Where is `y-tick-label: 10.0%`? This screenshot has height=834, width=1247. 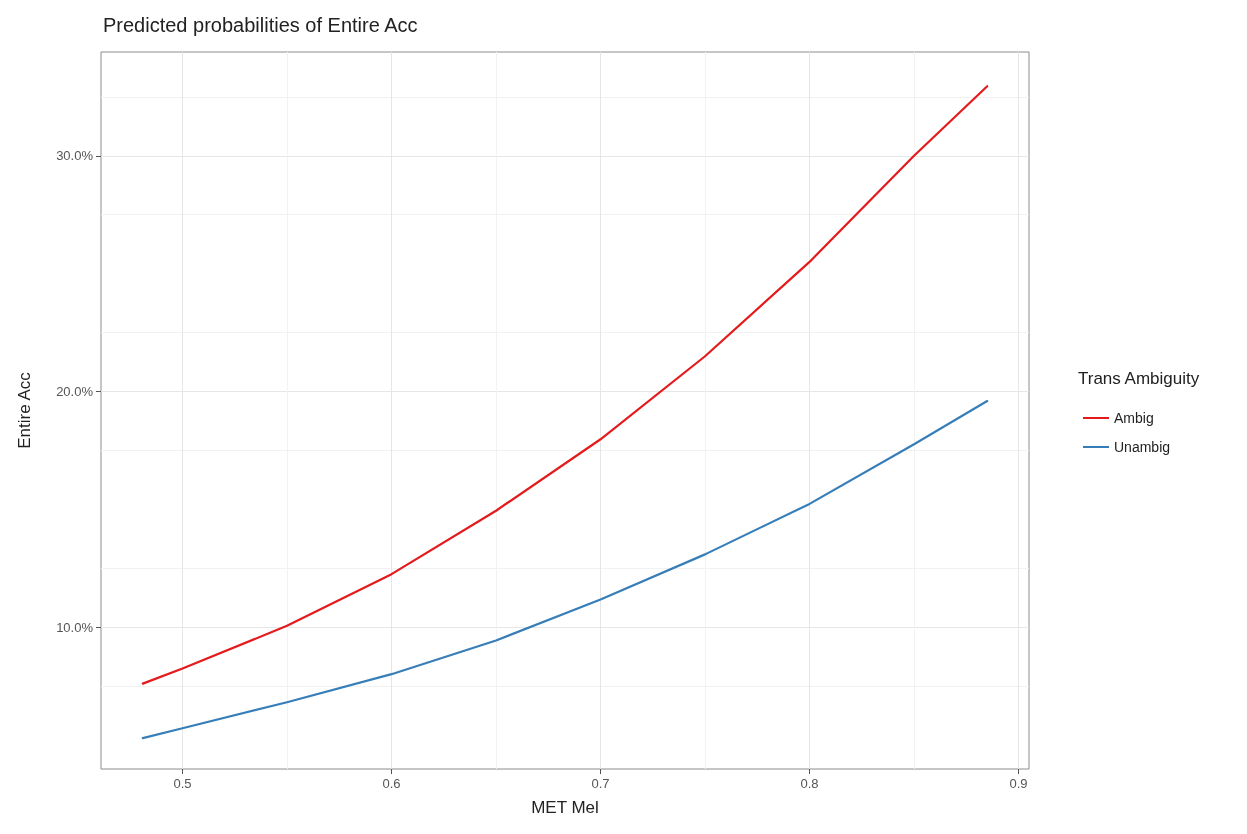
y-tick-label: 10.0% is located at coordinates (75, 627).